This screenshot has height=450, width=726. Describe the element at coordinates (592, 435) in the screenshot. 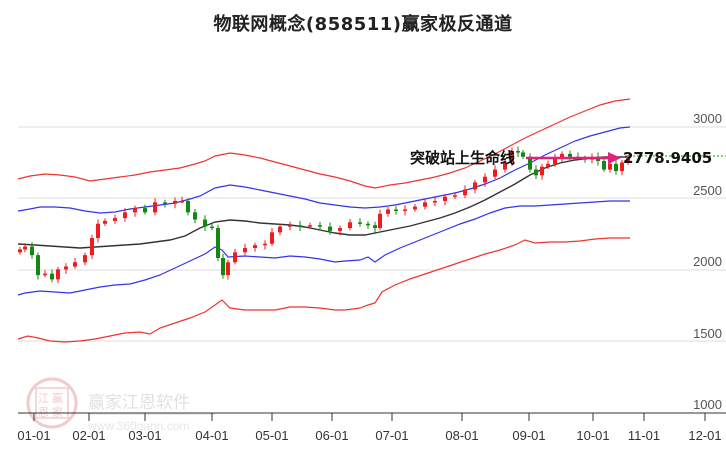

I see `x-tick: 10-01` at that location.